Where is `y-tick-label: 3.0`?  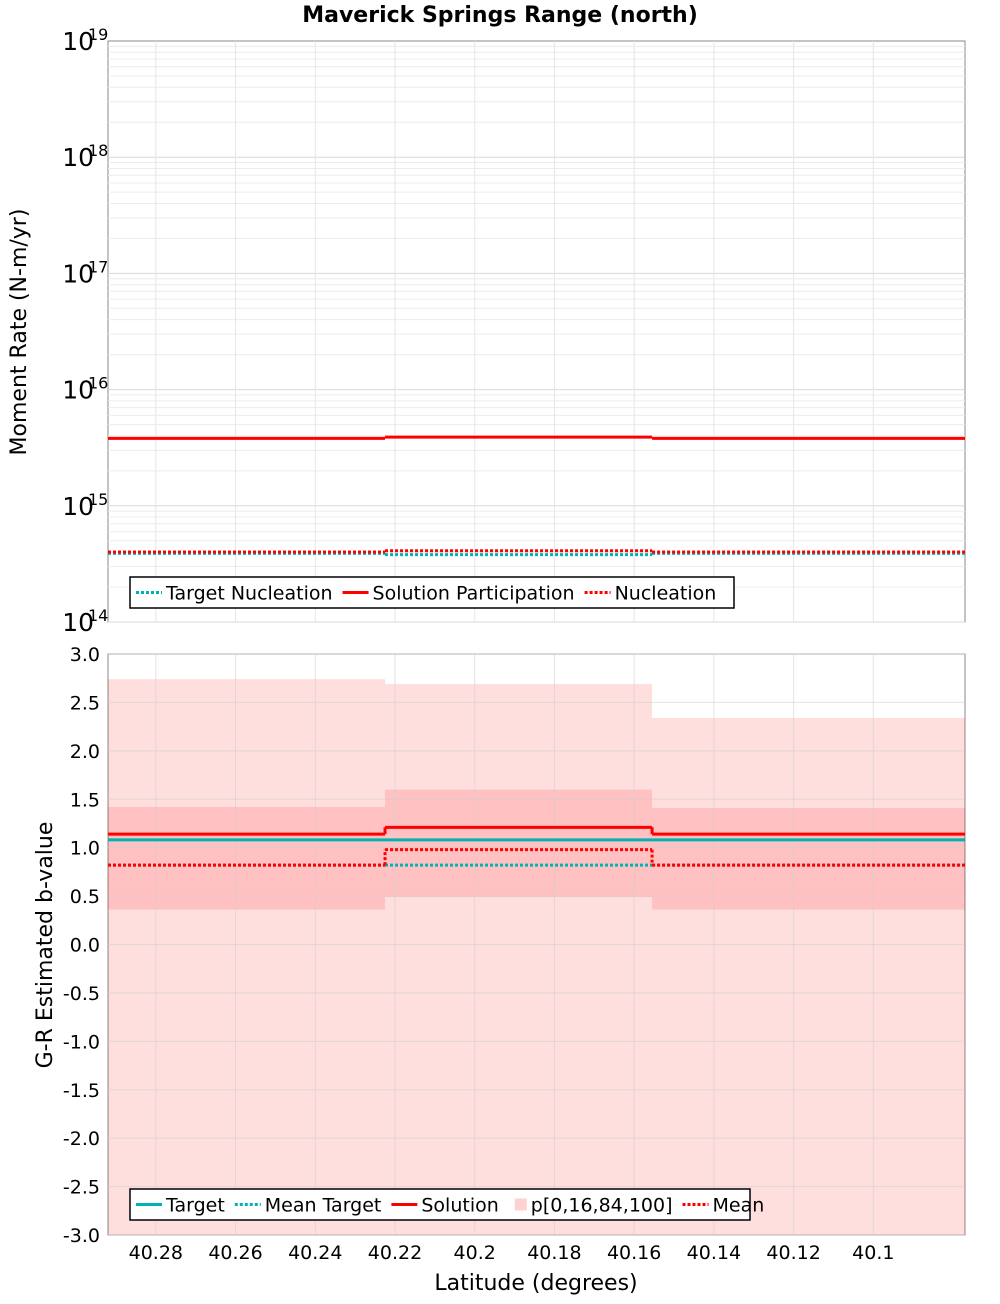
y-tick-label: 3.0 is located at coordinates (85, 655).